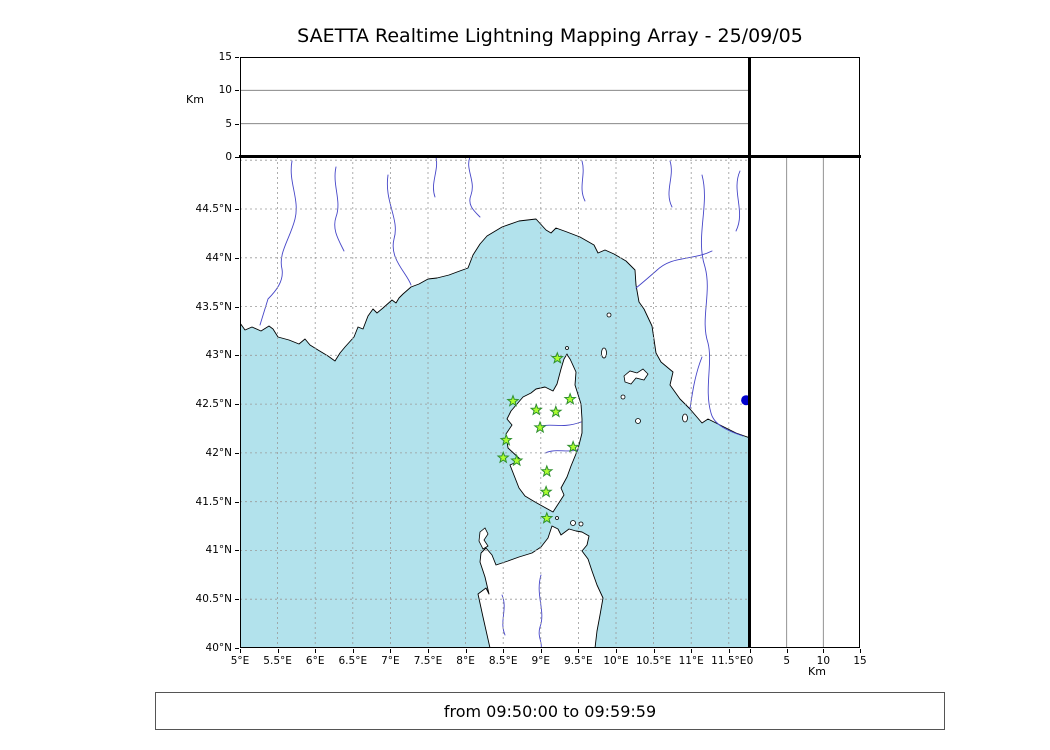 The width and height of the screenshot is (1050, 750). Describe the element at coordinates (218, 550) in the screenshot. I see `map-y-tick-label: 41°N` at that location.